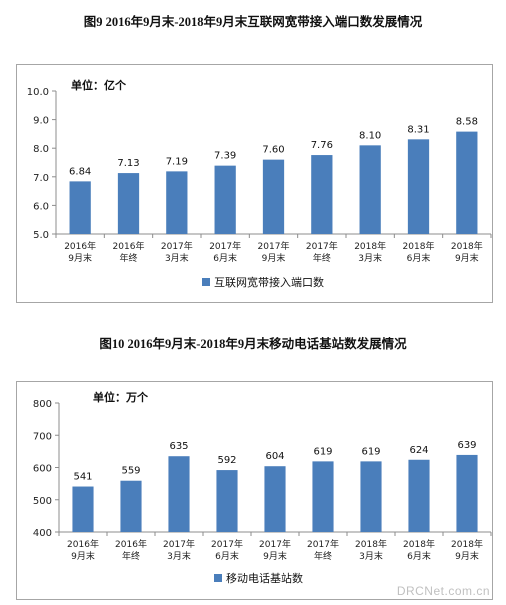 This screenshot has width=506, height=605. I want to click on chart-10-y-tick-label: 700, so click(42, 436).